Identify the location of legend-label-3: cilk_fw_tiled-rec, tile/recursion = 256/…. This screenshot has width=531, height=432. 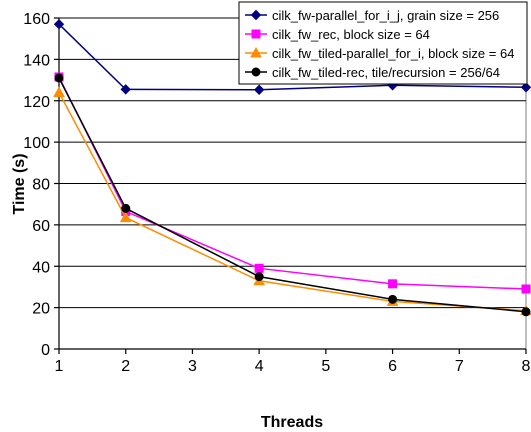
(386, 72).